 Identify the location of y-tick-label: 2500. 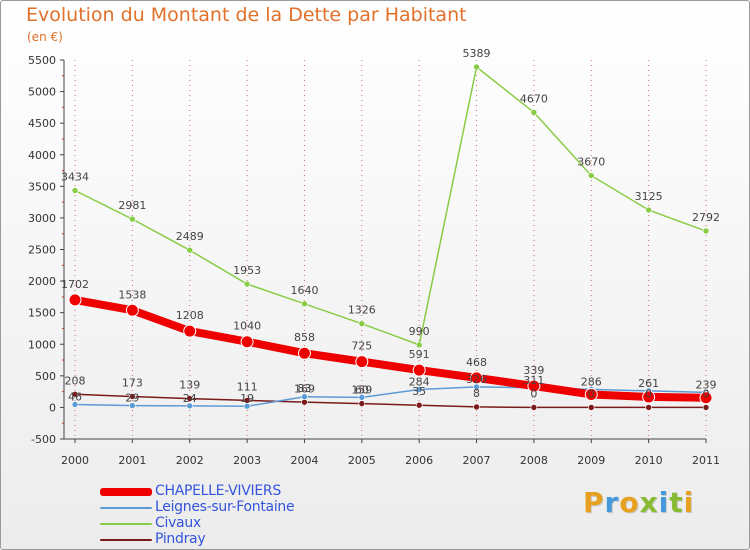
(42, 250).